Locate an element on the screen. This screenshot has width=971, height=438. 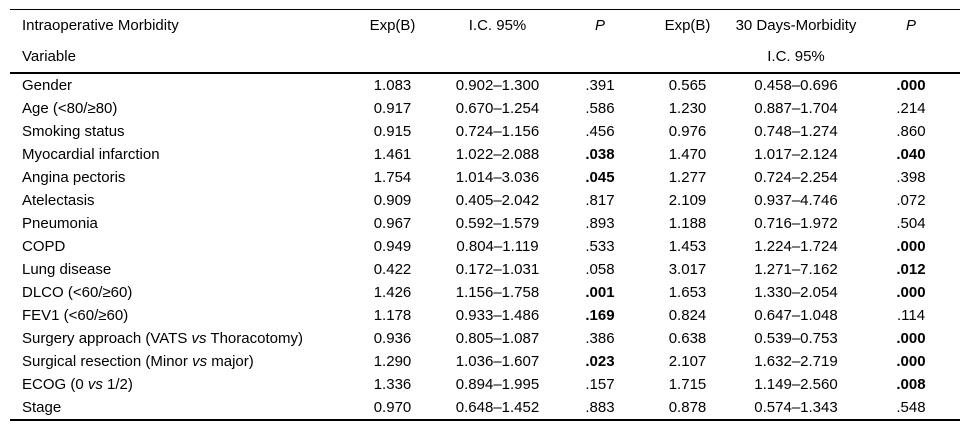
intra-ic95-cell: 1.014–3.036 is located at coordinates (497, 177).